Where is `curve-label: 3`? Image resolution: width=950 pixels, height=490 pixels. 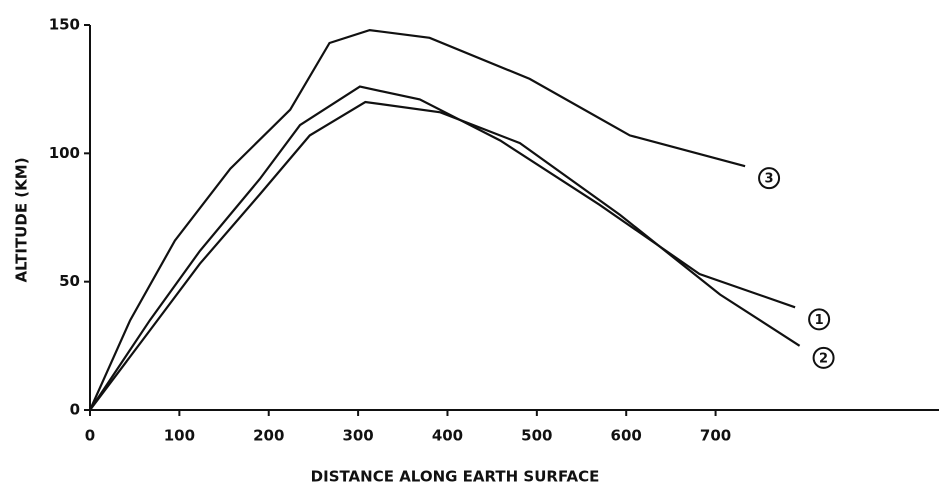 curve-label: 3 is located at coordinates (769, 179).